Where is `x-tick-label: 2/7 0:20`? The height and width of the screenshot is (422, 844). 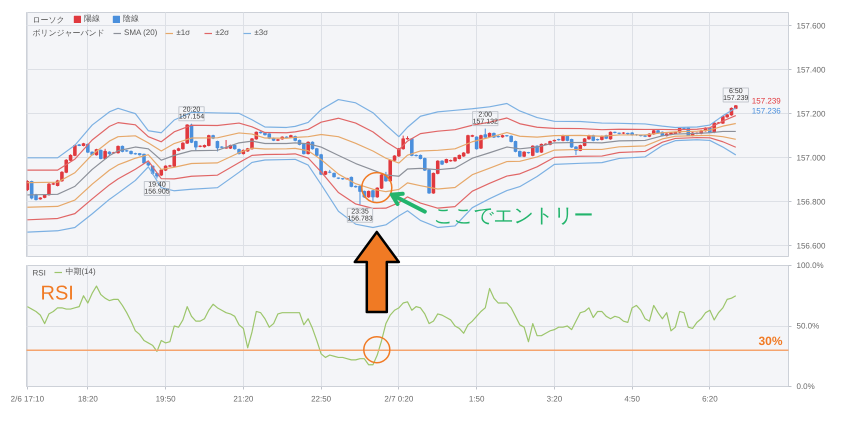
x-tick-label: 2/7 0:20 is located at coordinates (399, 399).